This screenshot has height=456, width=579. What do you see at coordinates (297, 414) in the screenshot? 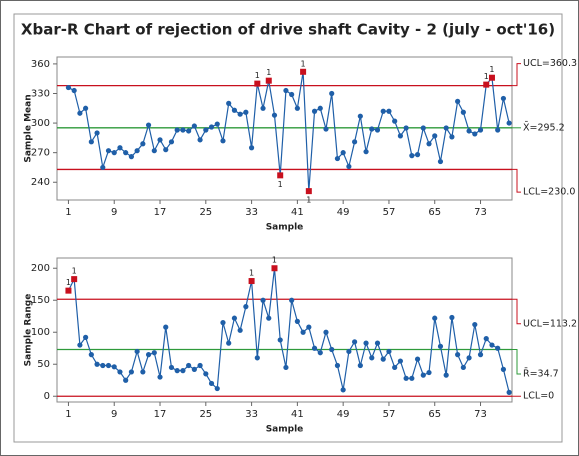
I see `x-tick-label: 41` at bounding box center [297, 414].